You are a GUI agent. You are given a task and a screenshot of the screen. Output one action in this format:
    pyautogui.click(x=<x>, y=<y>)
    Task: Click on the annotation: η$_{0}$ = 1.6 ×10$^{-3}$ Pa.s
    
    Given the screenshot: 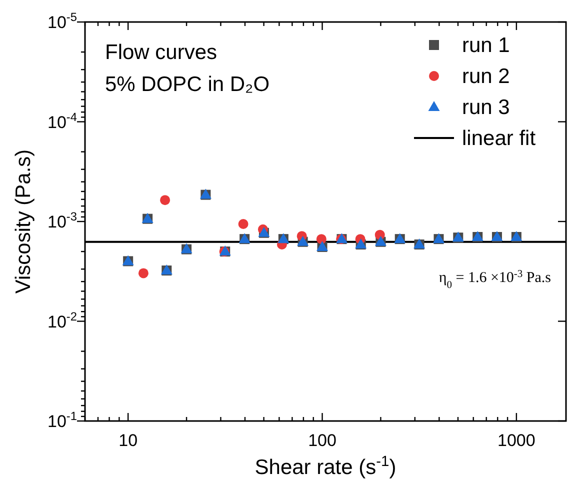 What is the action you would take?
    pyautogui.click(x=495, y=279)
    